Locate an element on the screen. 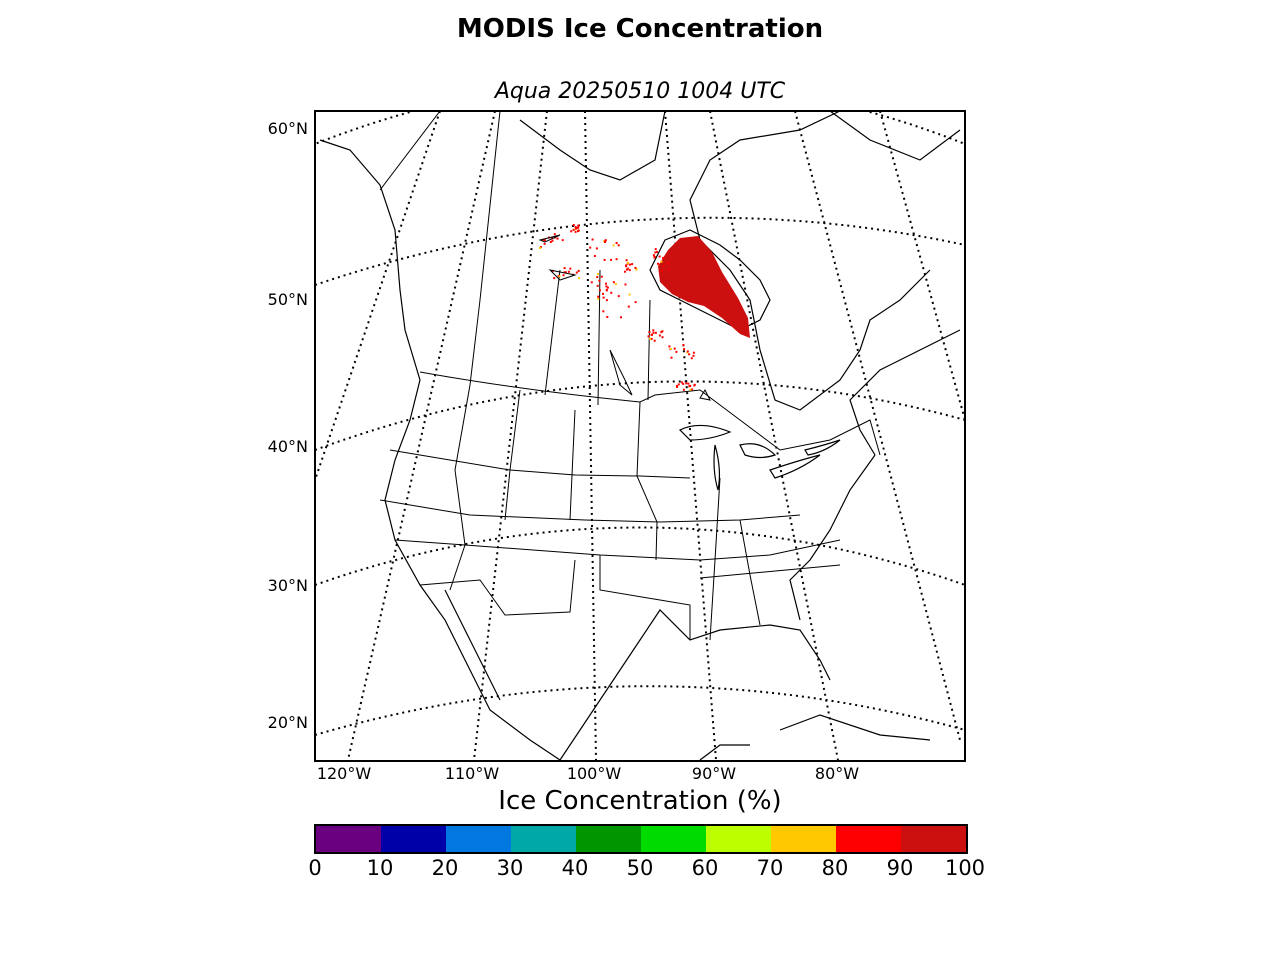 This screenshot has height=960, width=1280. colorbar-tick-label: 30 is located at coordinates (510, 868).